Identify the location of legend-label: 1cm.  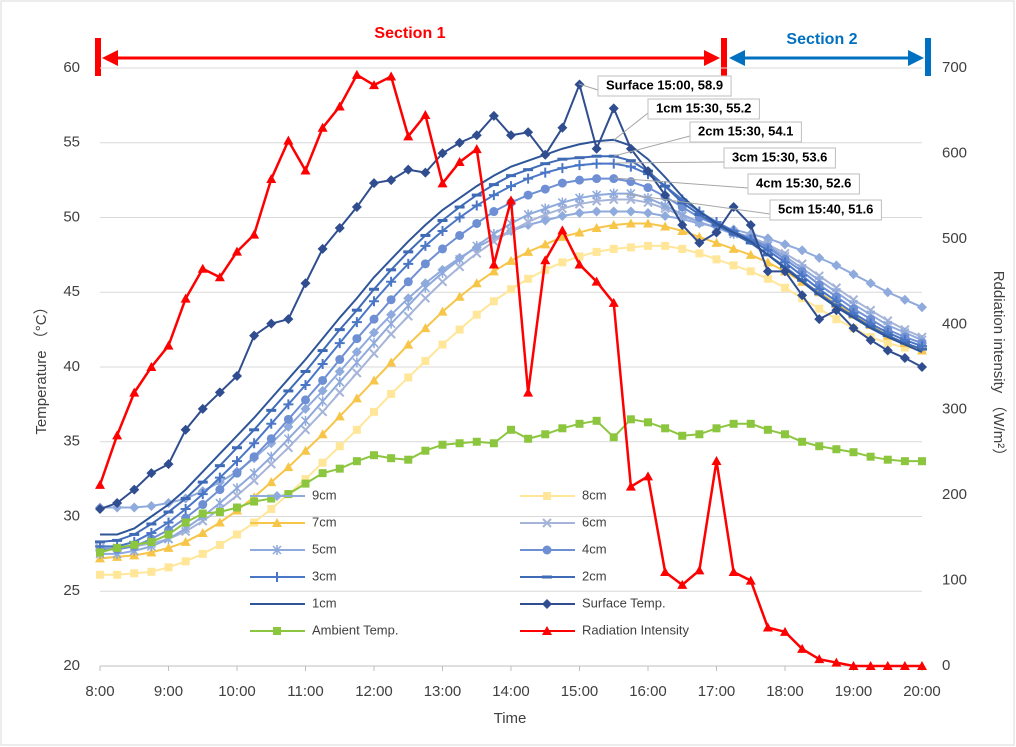
(324, 602).